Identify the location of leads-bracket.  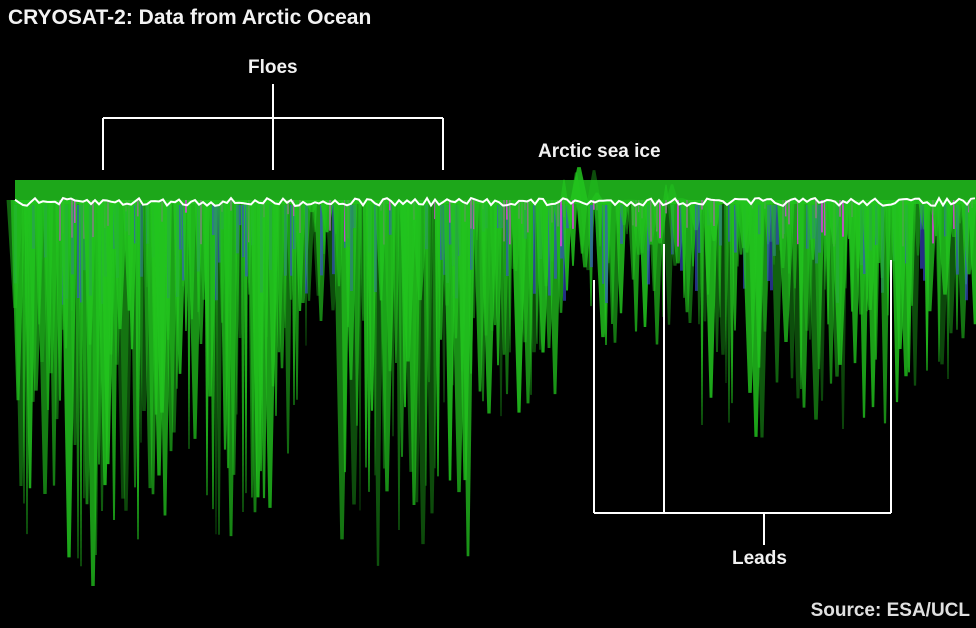
(742, 394).